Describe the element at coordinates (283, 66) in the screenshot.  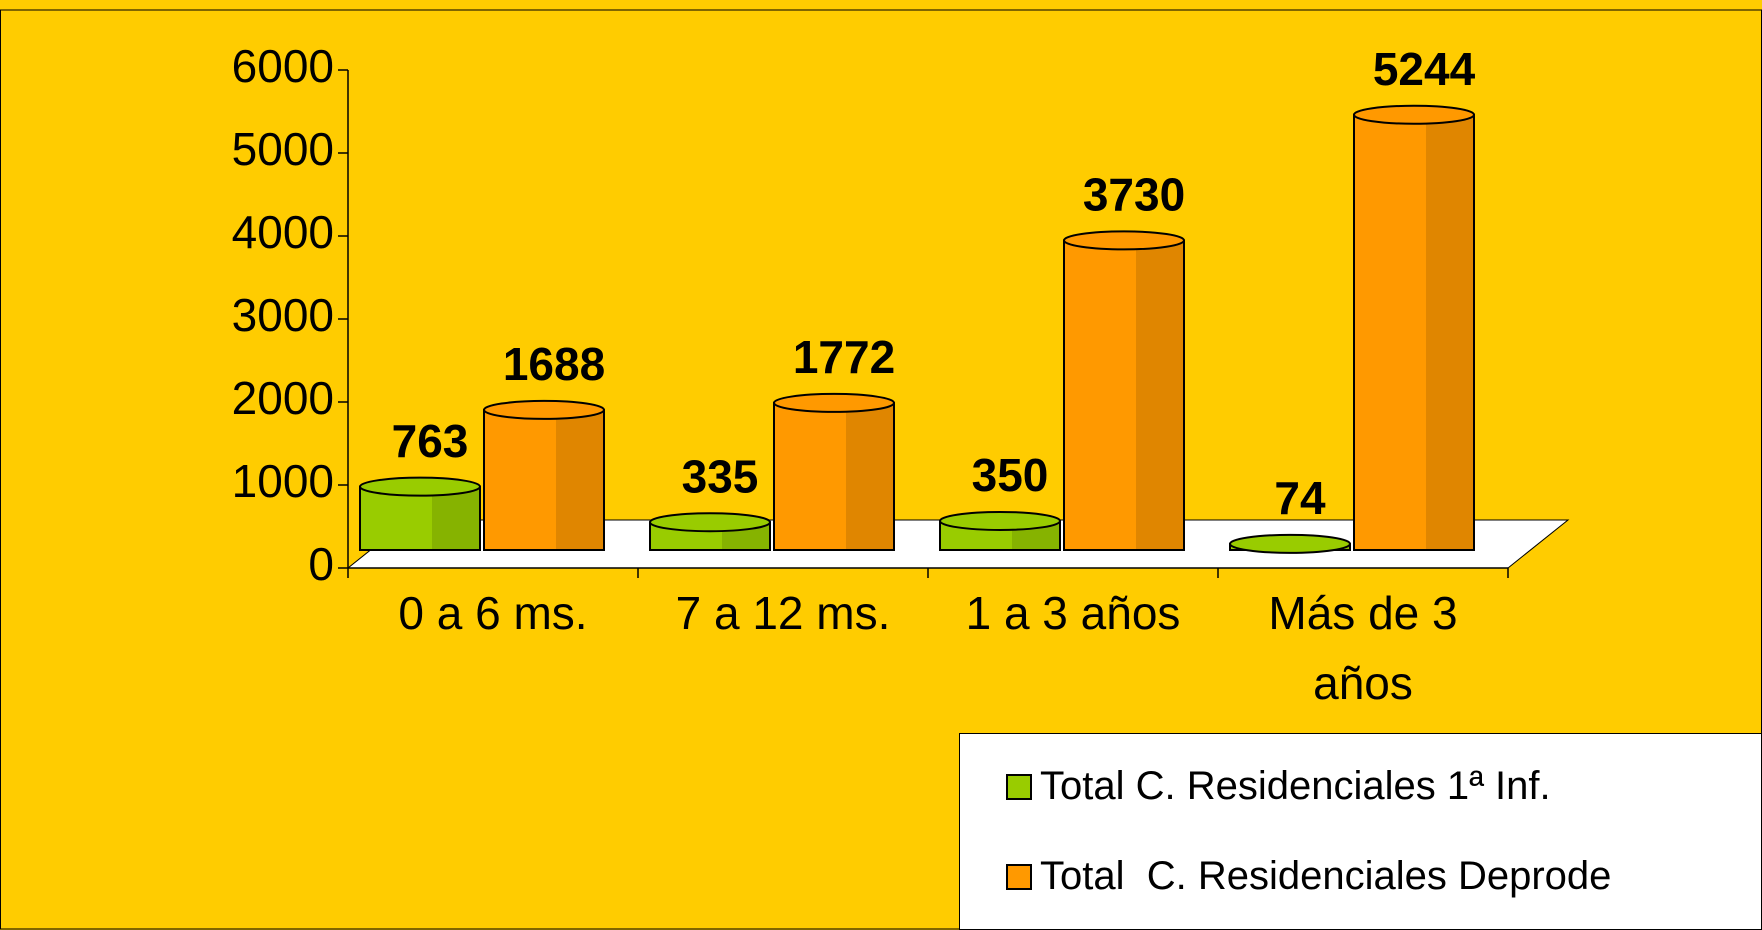
I see `y-tick-label: 6000` at that location.